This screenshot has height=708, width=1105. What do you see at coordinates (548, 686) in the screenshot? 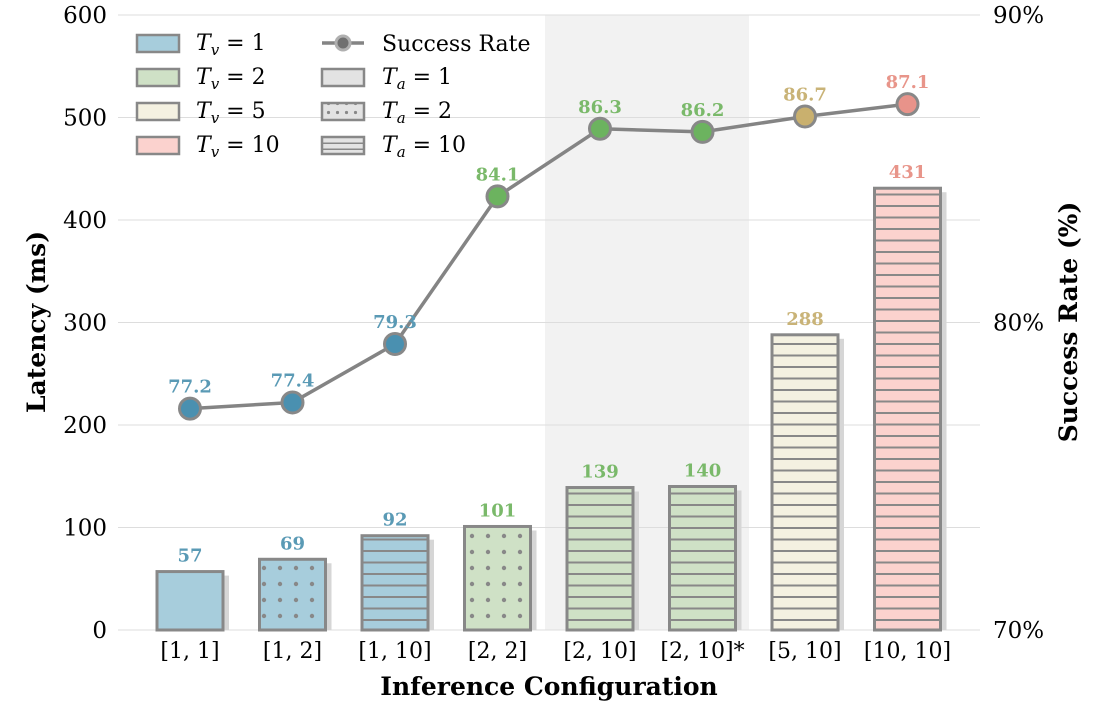
I see `x-axis-title: Inference Configuration` at bounding box center [548, 686].